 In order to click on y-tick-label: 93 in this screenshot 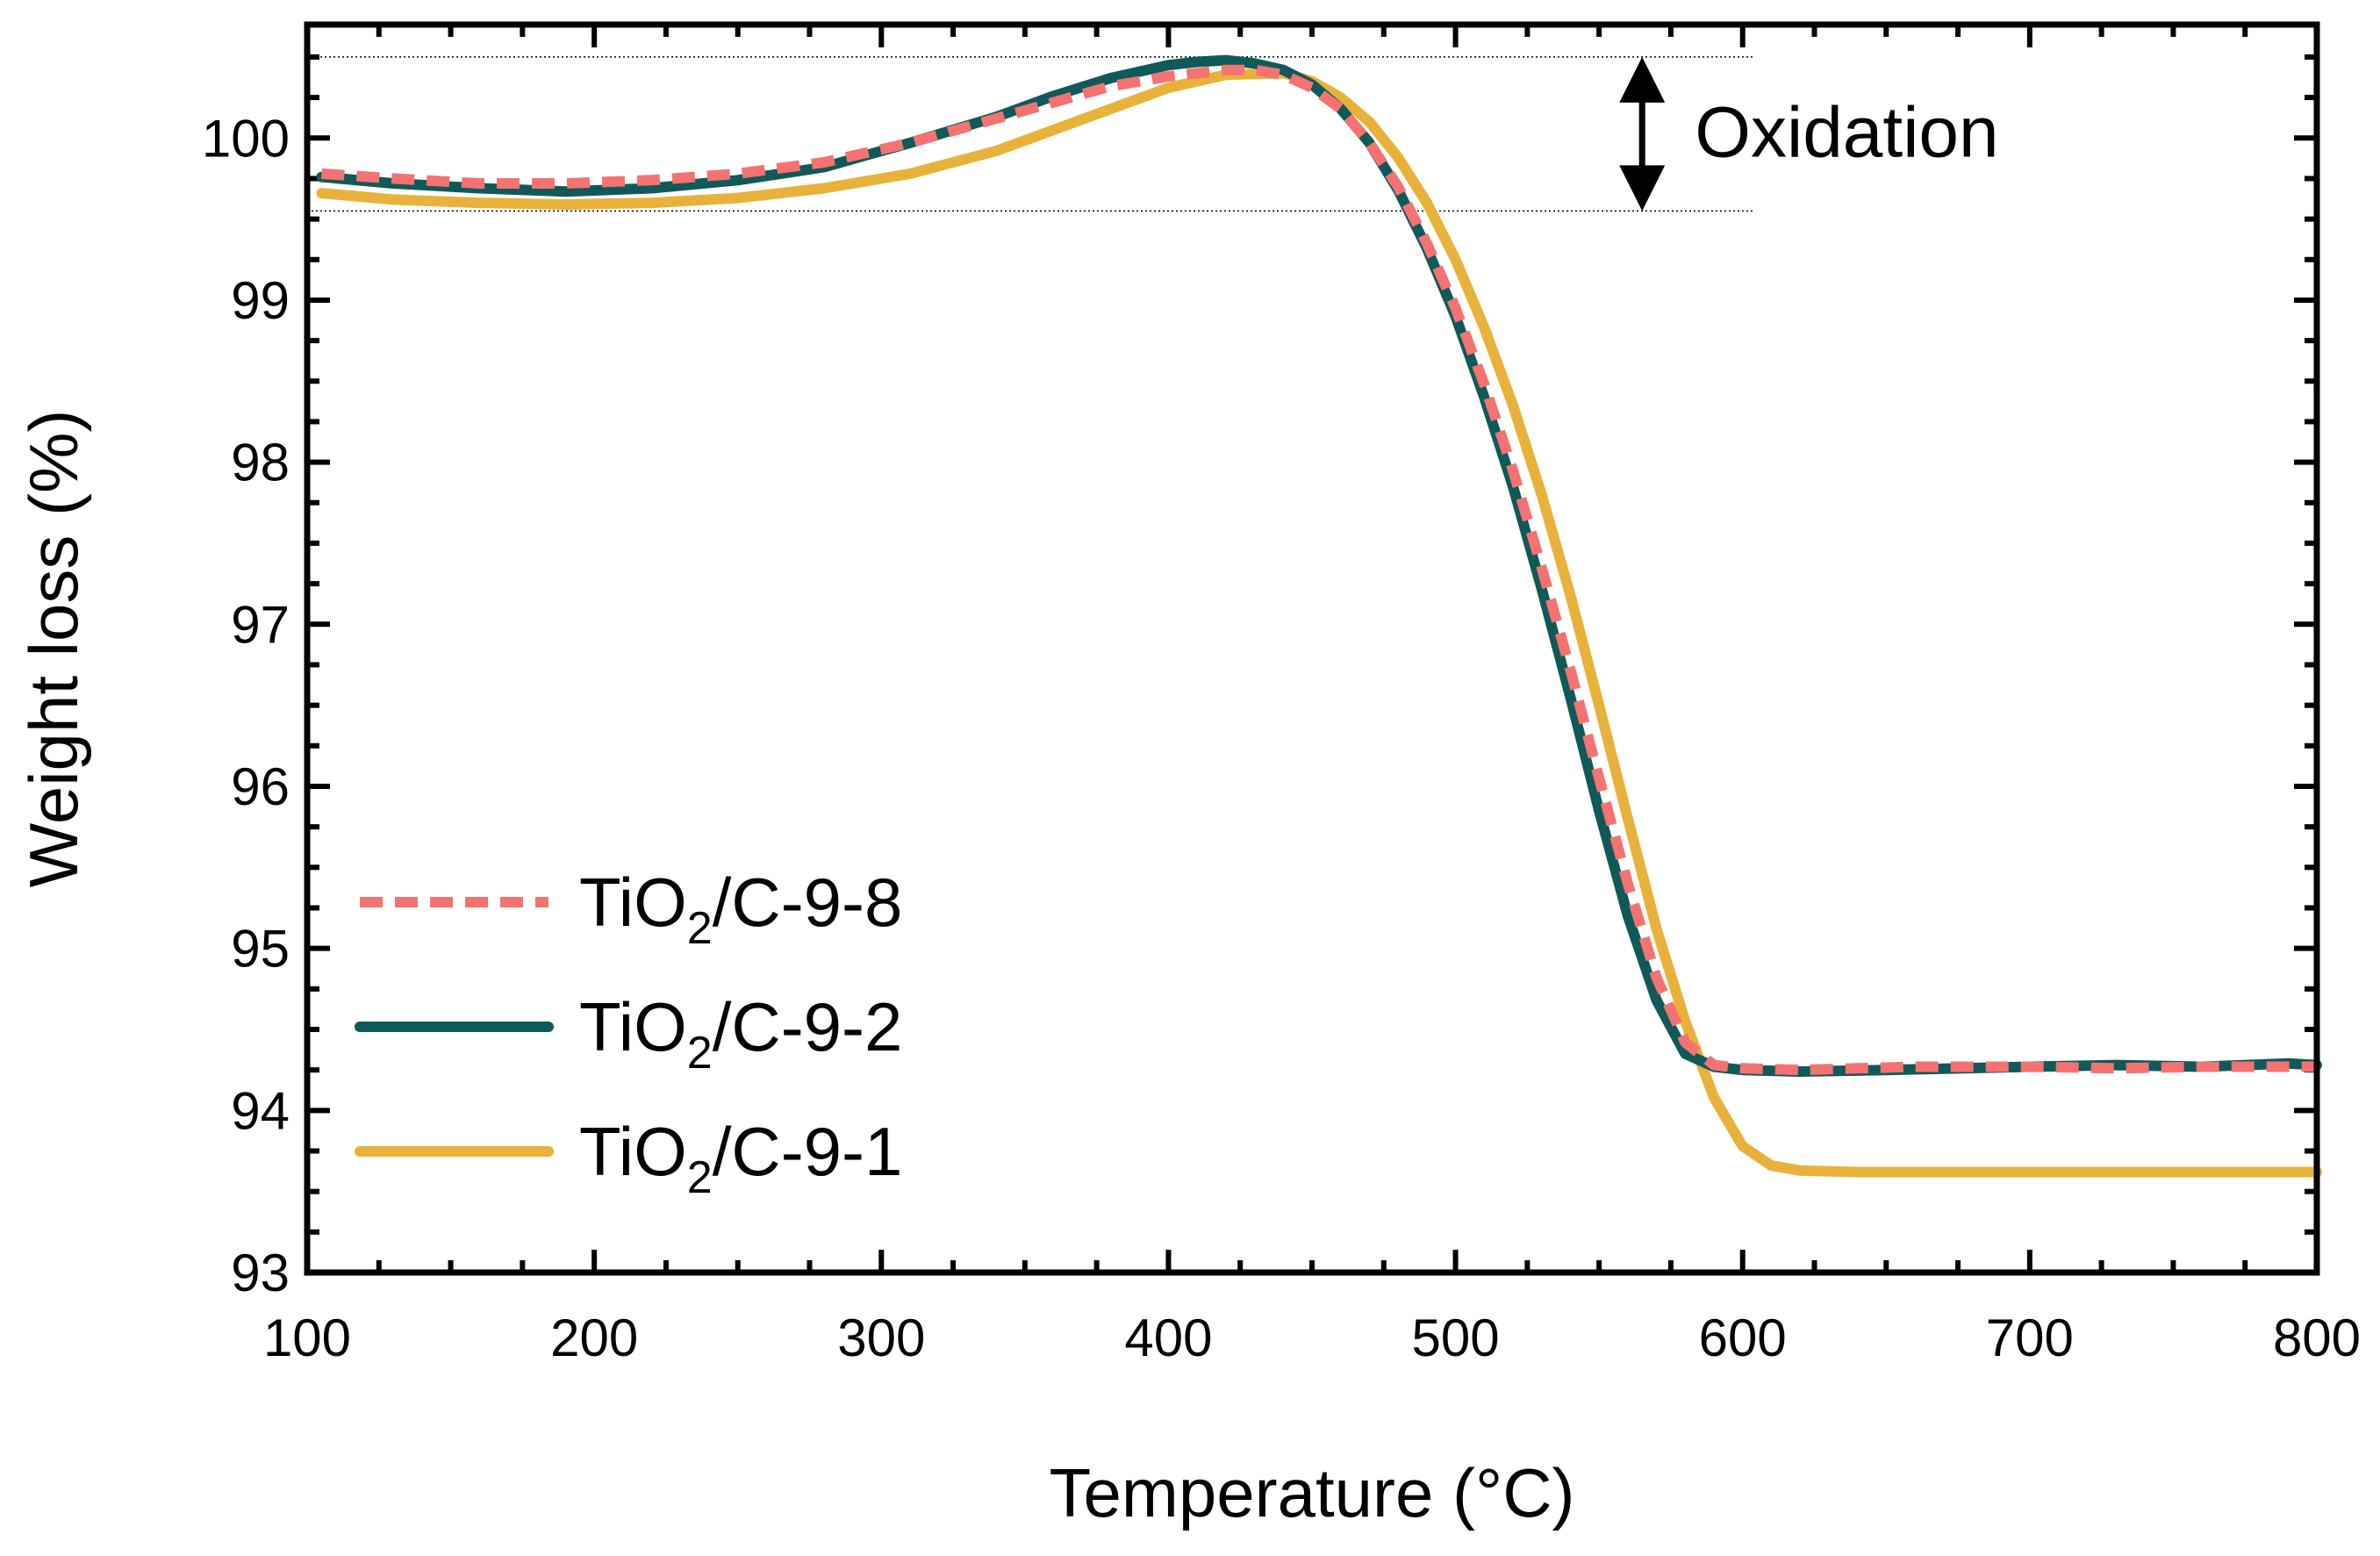, I will do `click(260, 1273)`.